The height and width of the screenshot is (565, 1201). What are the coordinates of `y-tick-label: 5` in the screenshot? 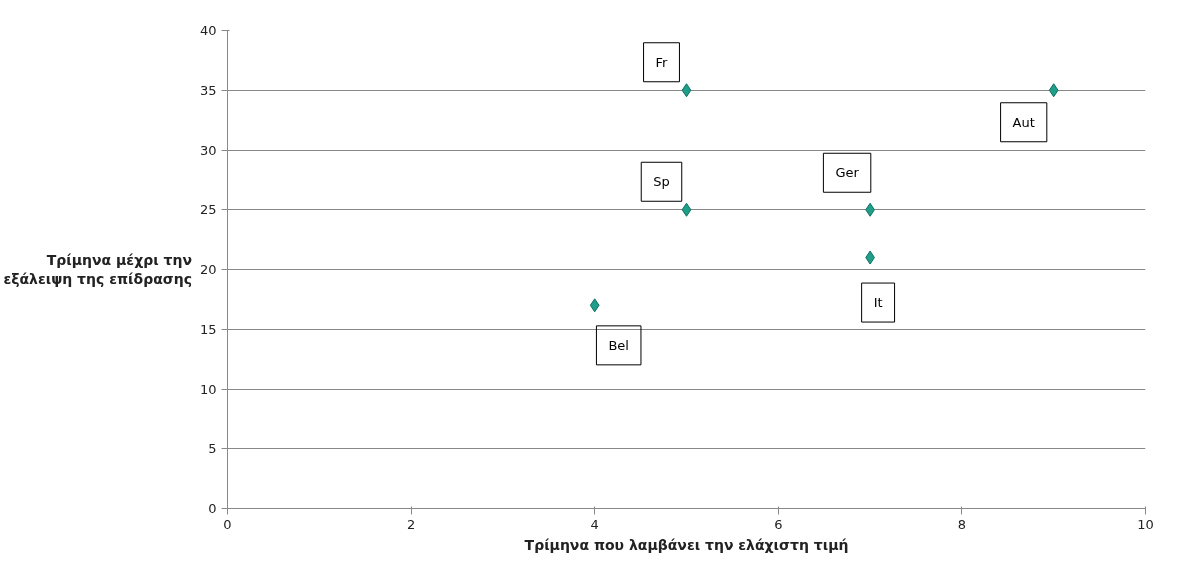 It's located at (212, 449).